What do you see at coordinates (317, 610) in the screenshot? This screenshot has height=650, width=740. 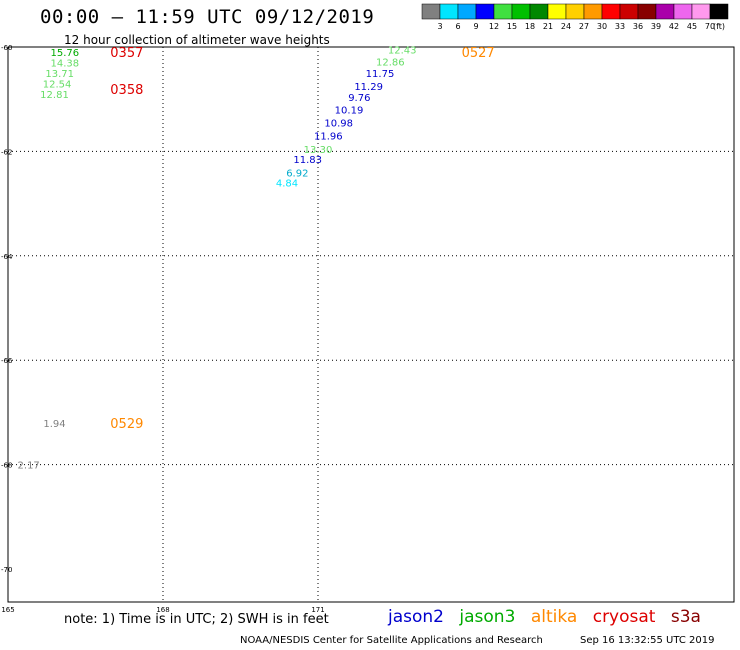 I see `lon-label: 171` at bounding box center [317, 610].